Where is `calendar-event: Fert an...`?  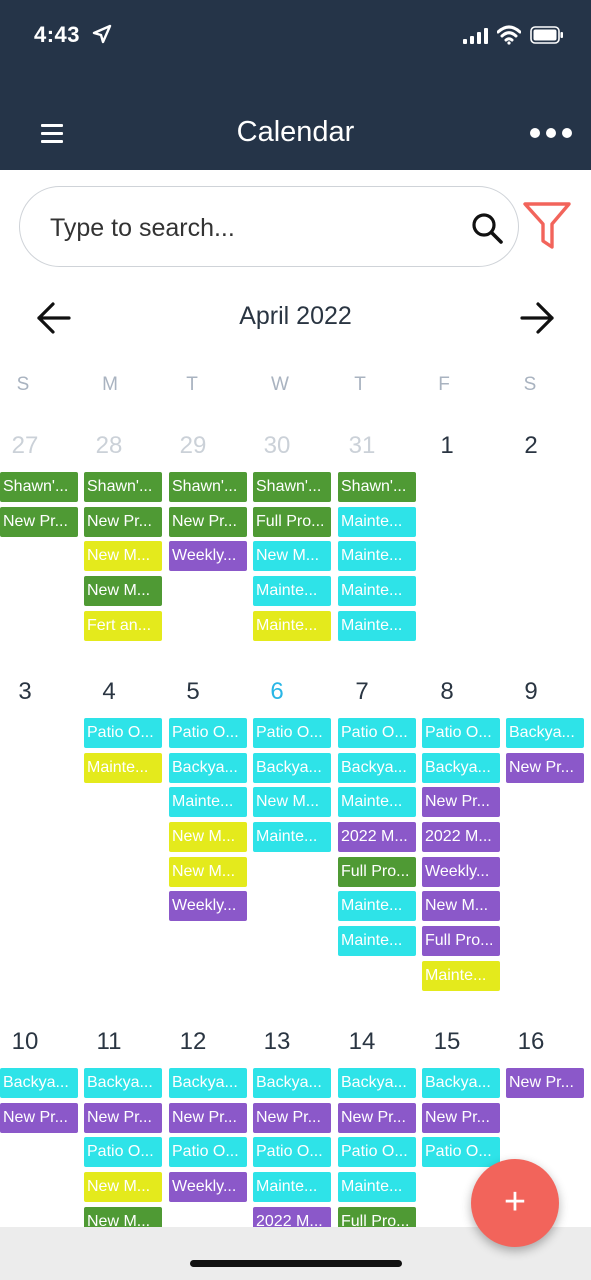 calendar-event: Fert an... is located at coordinates (123, 626).